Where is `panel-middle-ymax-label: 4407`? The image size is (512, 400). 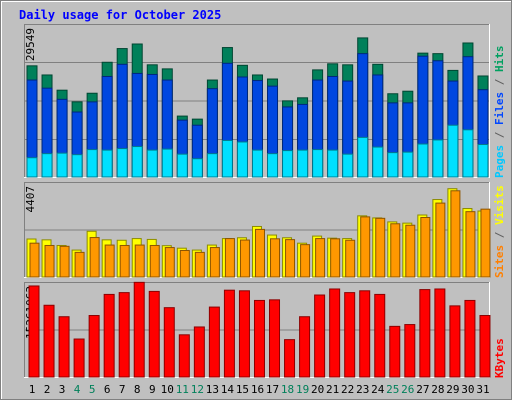
panel-middle-ymax-label: 4407 is located at coordinates (30, 199).